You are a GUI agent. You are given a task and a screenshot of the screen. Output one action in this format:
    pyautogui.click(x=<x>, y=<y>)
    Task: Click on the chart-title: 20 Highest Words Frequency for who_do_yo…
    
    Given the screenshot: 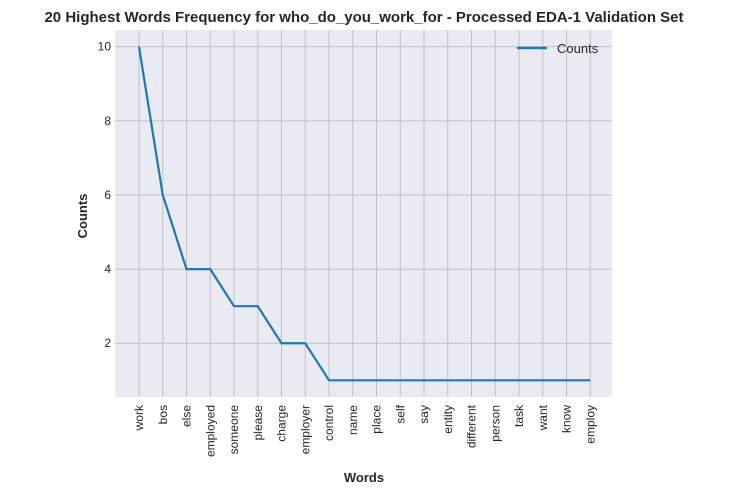 What is the action you would take?
    pyautogui.click(x=363, y=17)
    